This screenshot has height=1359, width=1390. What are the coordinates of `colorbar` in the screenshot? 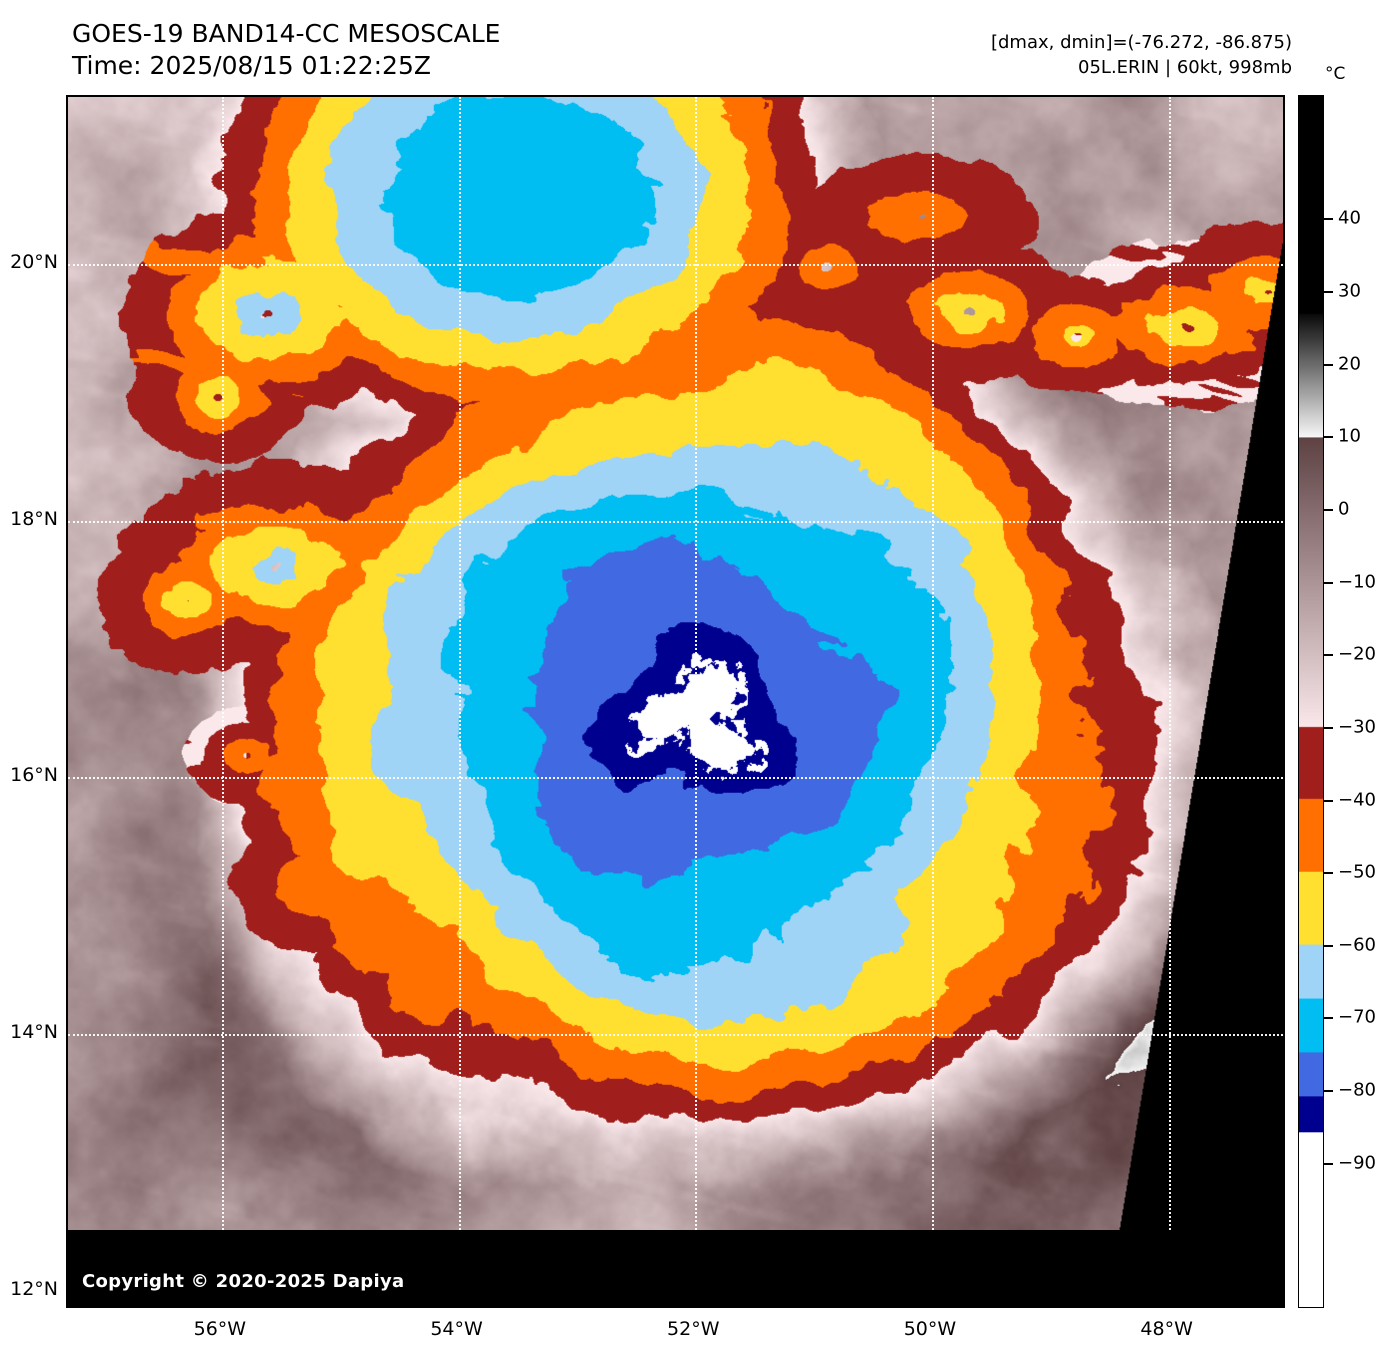 It's located at (1311, 701).